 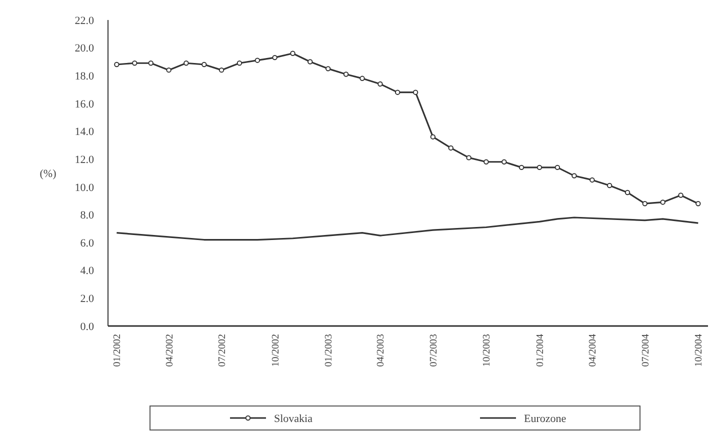 What do you see at coordinates (593, 350) in the screenshot?
I see `x-tick-label: 04/2004` at bounding box center [593, 350].